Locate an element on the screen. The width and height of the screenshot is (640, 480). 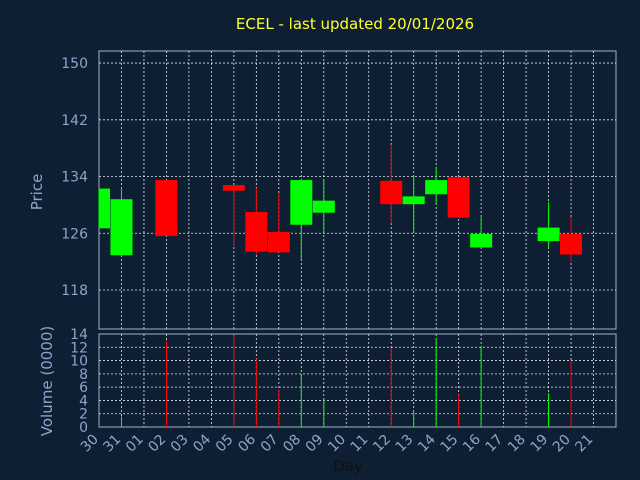
day-tick-label: 16 is located at coordinates (472, 443).